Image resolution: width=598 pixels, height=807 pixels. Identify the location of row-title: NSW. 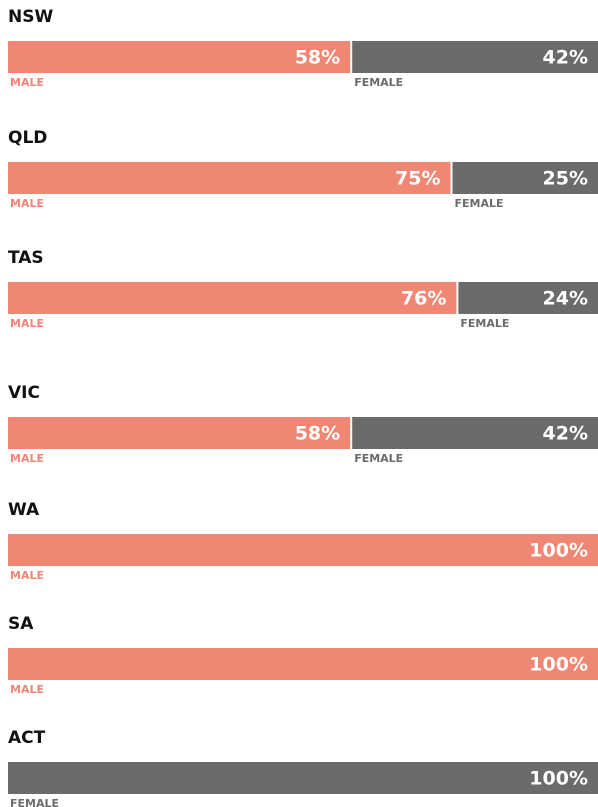
(30, 17).